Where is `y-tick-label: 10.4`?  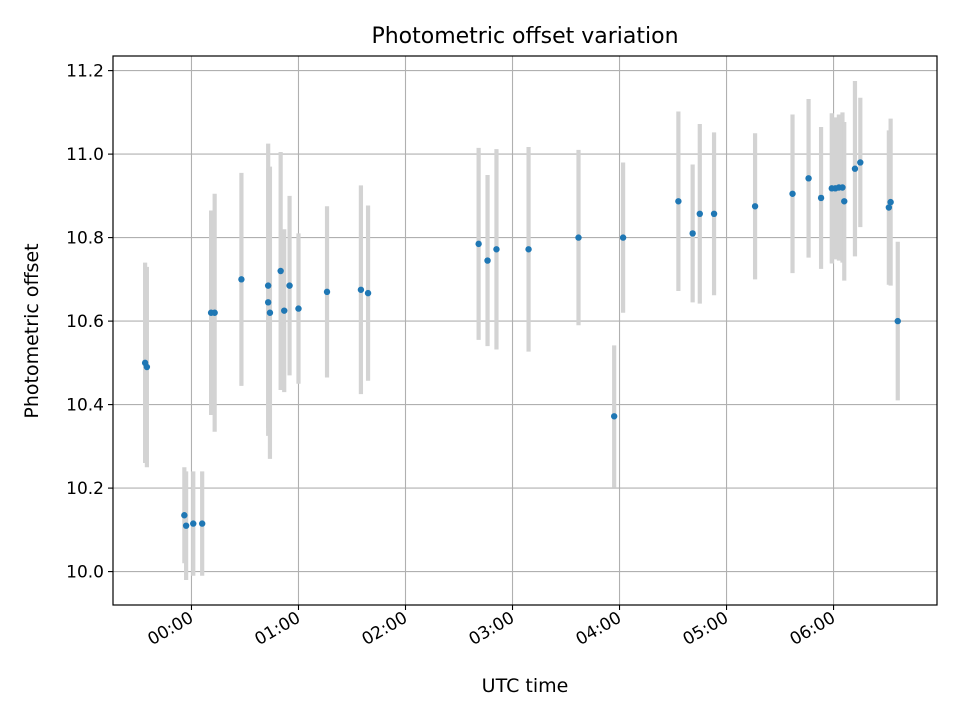
y-tick-label: 10.4 is located at coordinates (85, 406).